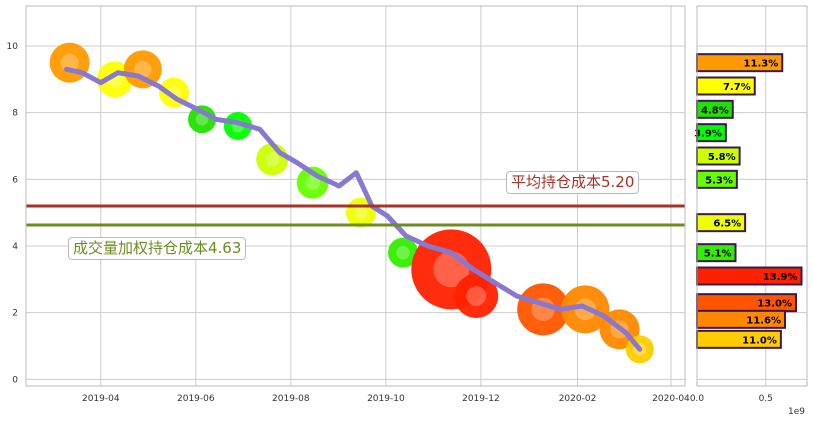 This screenshot has height=422, width=813. Describe the element at coordinates (157, 248) in the screenshot. I see `vwap-cost-annotation: 成交量加权持仓成本4.63` at that location.